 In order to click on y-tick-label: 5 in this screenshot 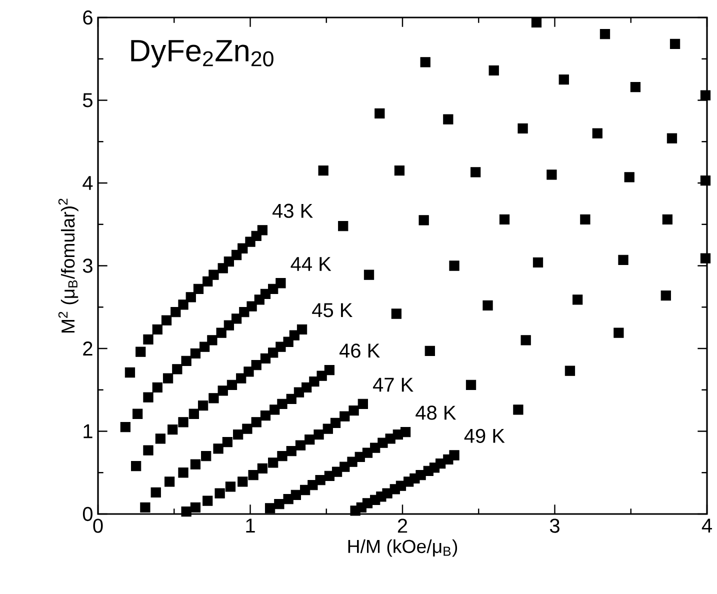, I will do `click(87, 100)`.